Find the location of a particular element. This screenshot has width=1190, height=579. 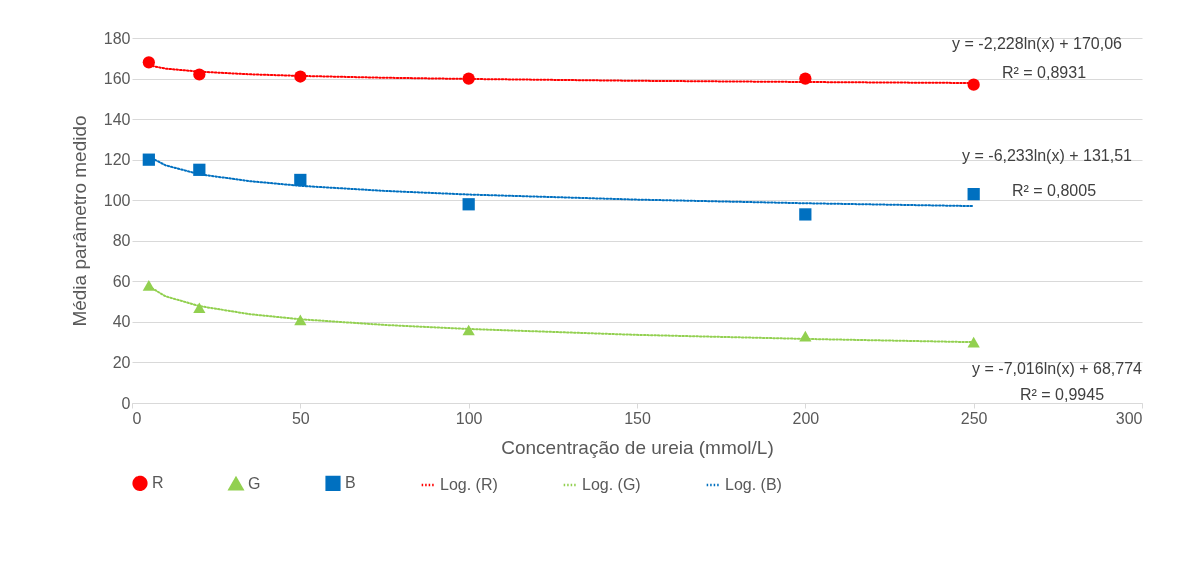

x-tick-label: 200 is located at coordinates (806, 418).